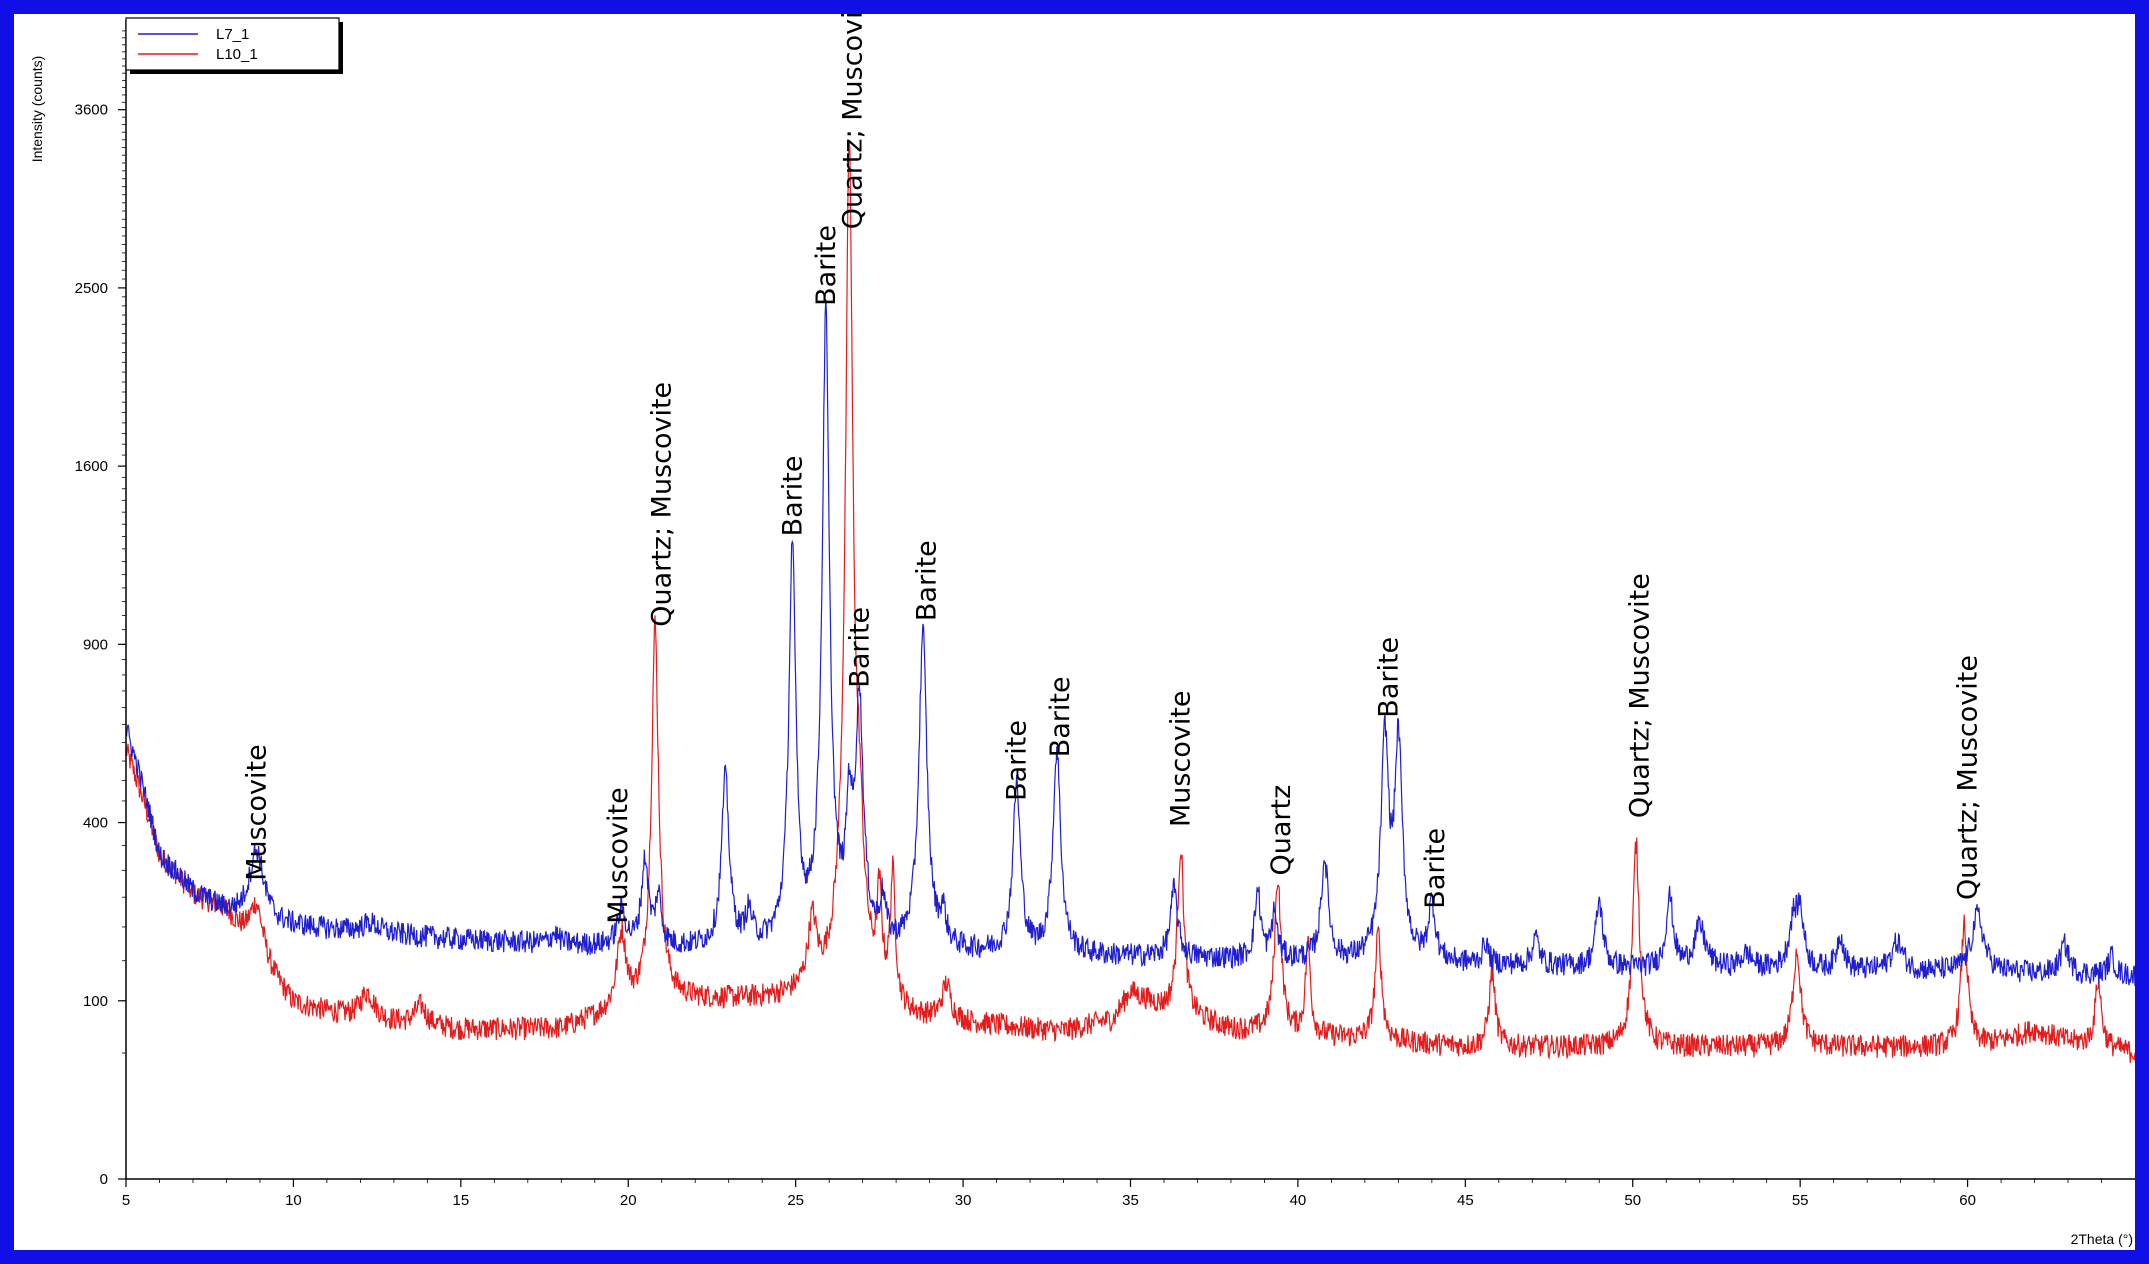 The width and height of the screenshot is (2149, 1264). Describe the element at coordinates (2102, 1239) in the screenshot. I see `x-axis-label: 2Theta (°)` at that location.